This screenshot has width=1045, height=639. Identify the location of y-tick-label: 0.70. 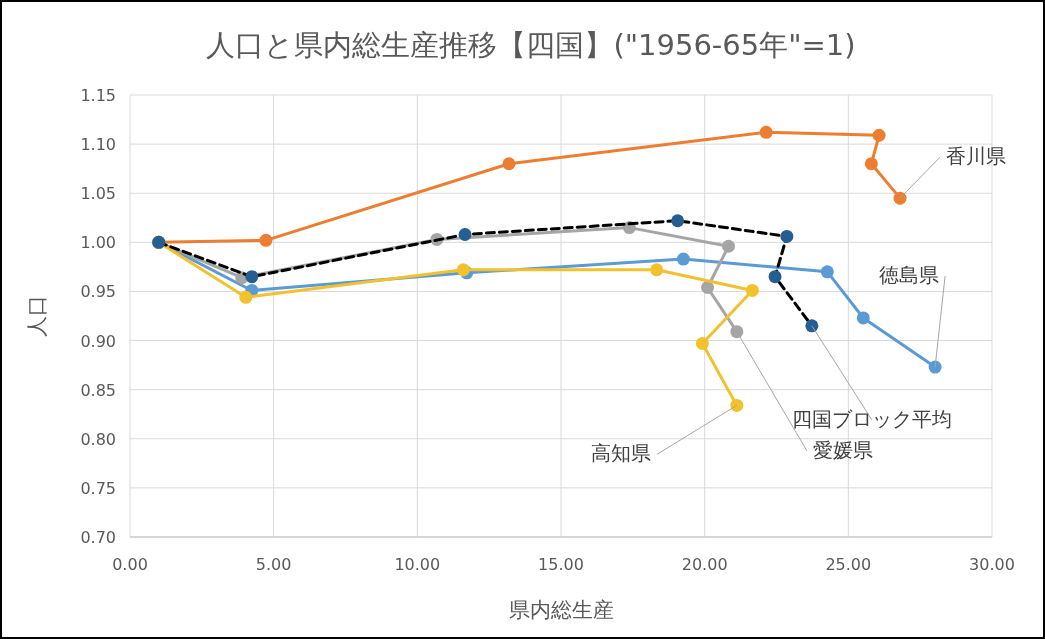
(98, 537).